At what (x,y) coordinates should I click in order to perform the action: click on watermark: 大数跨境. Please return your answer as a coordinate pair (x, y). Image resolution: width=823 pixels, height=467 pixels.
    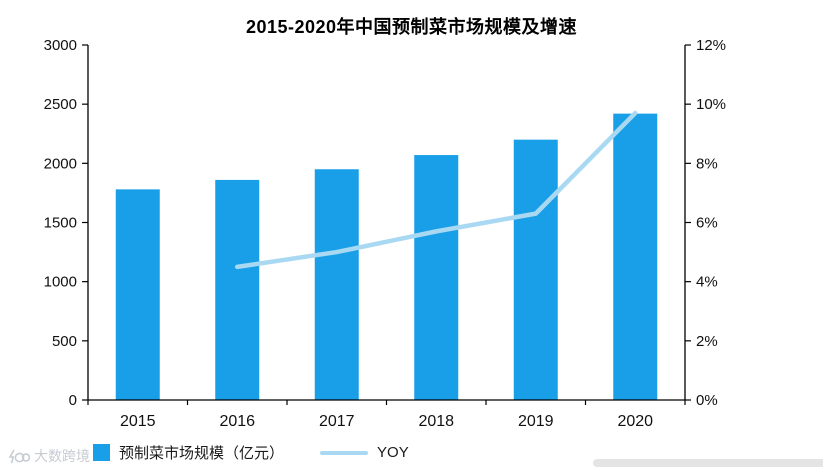
    Looking at the image, I should click on (49, 456).